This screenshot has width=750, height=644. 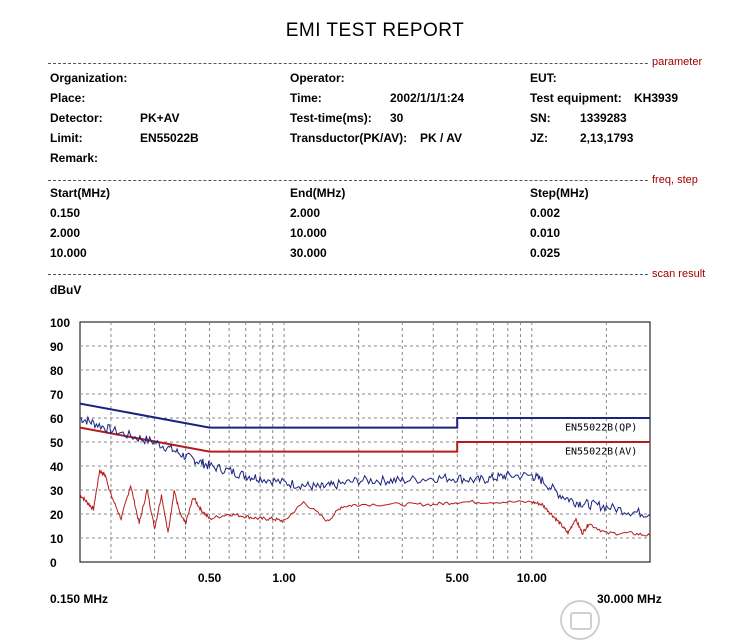 I want to click on place-label: Place:, so click(x=68, y=98).